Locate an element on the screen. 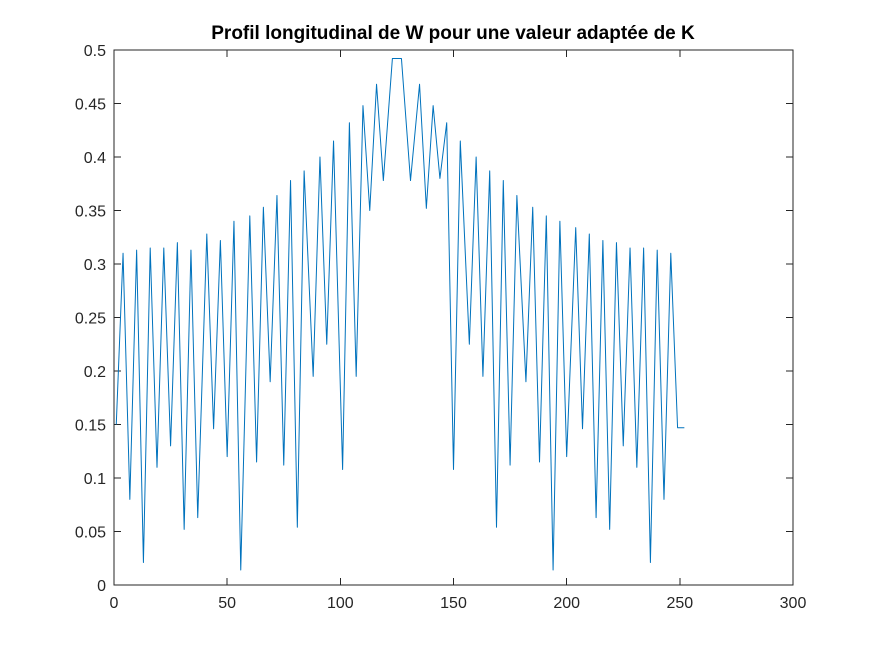 Image resolution: width=875 pixels, height=656 pixels. x-tick-label: 0 is located at coordinates (114, 603).